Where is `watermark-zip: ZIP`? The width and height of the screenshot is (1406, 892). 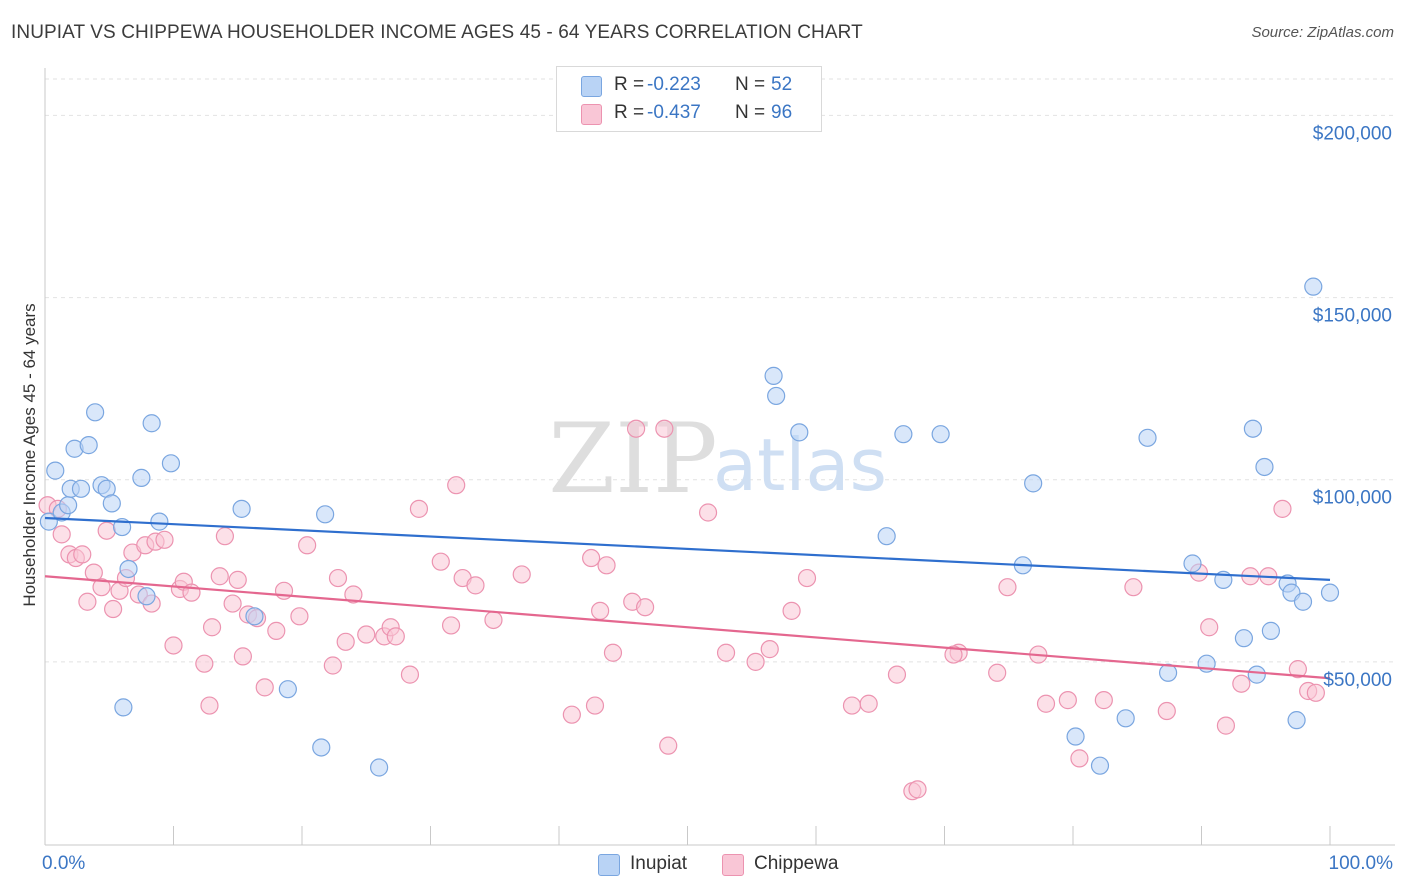 watermark-zip: ZIP is located at coordinates (632, 459).